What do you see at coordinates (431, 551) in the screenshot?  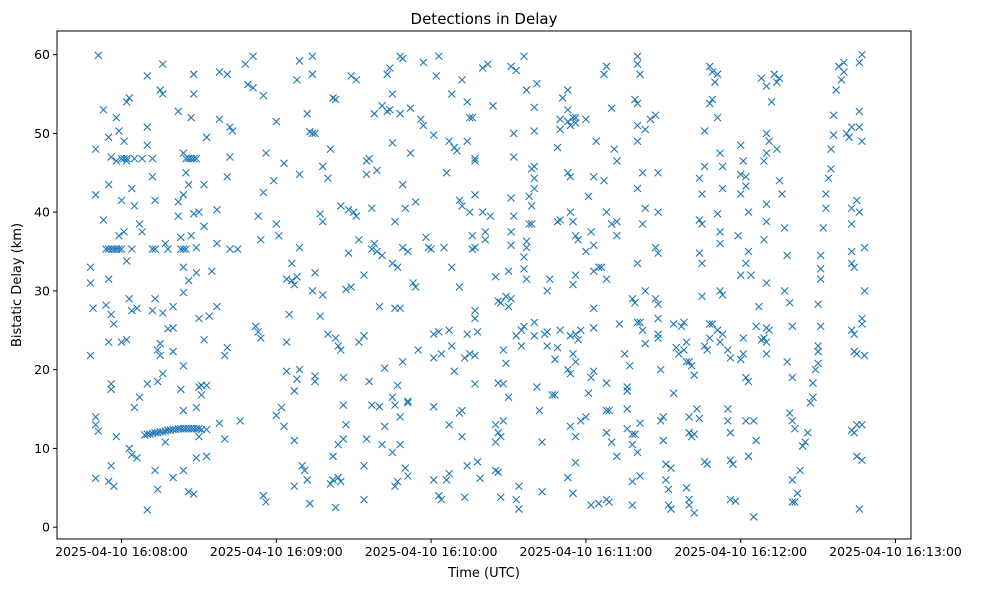 I see `x-tick-label: 2025-04-10 16:10:00` at bounding box center [431, 551].